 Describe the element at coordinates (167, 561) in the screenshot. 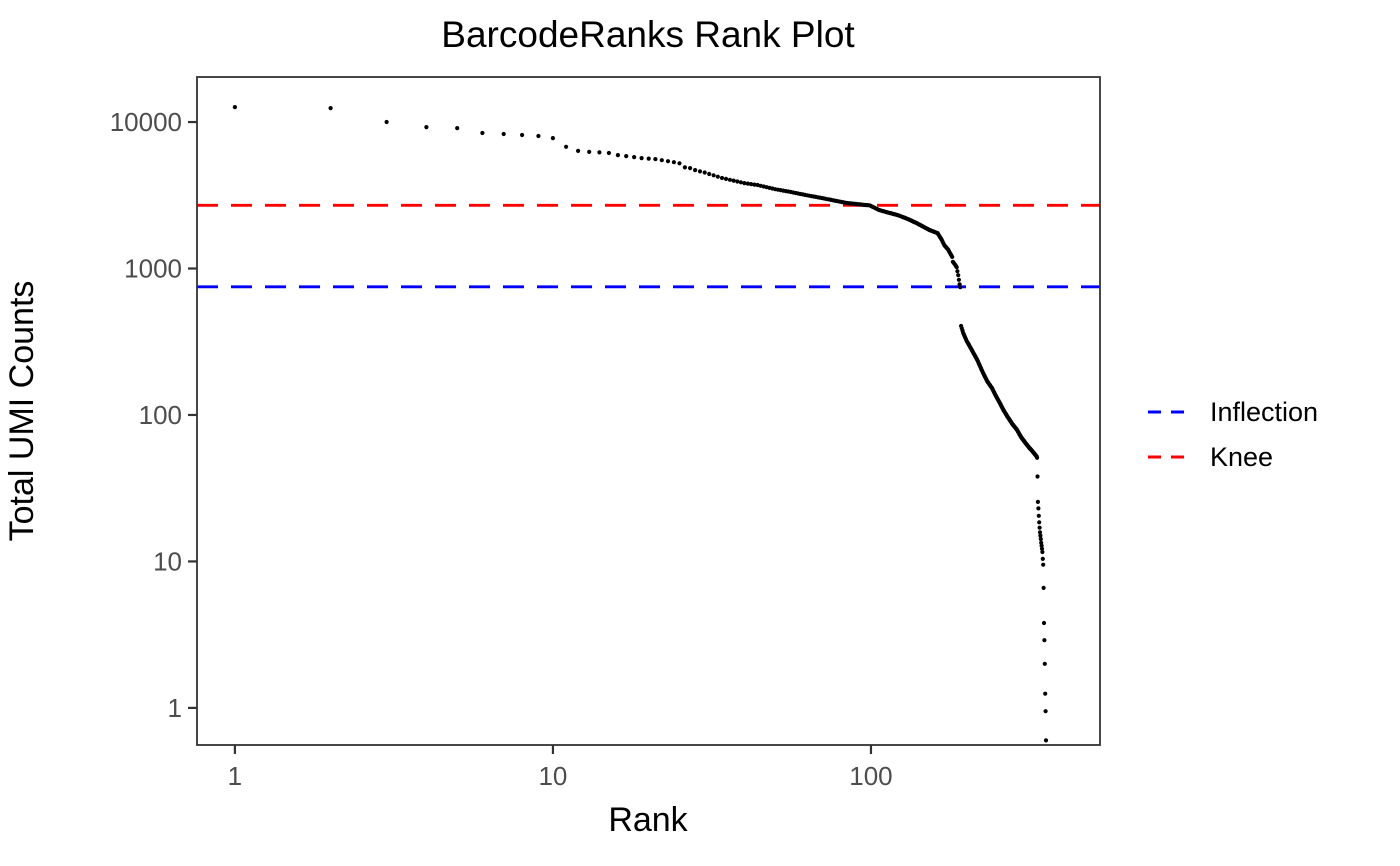

I see `y-tick-label: 10` at that location.